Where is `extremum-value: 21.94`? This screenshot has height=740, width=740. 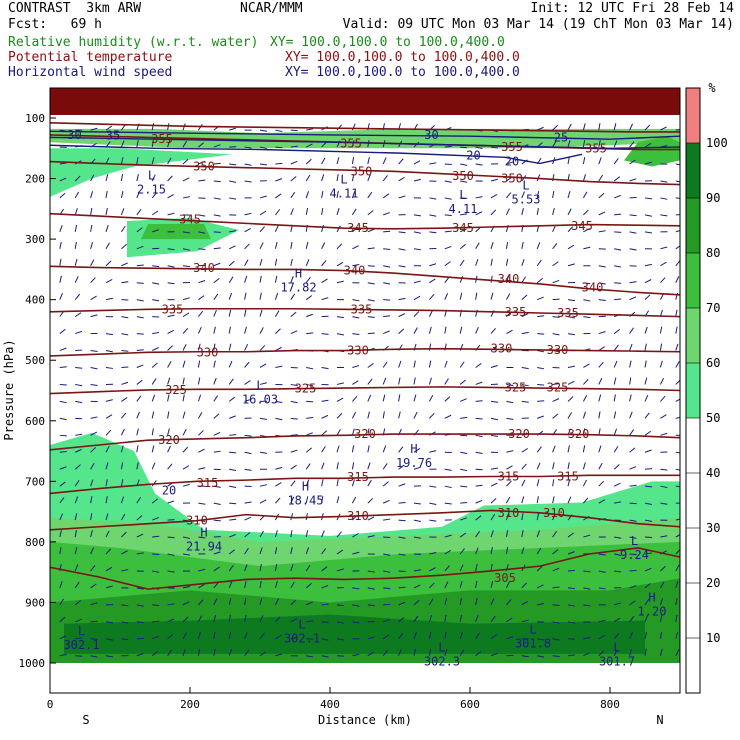 extremum-value: 21.94 is located at coordinates (204, 547).